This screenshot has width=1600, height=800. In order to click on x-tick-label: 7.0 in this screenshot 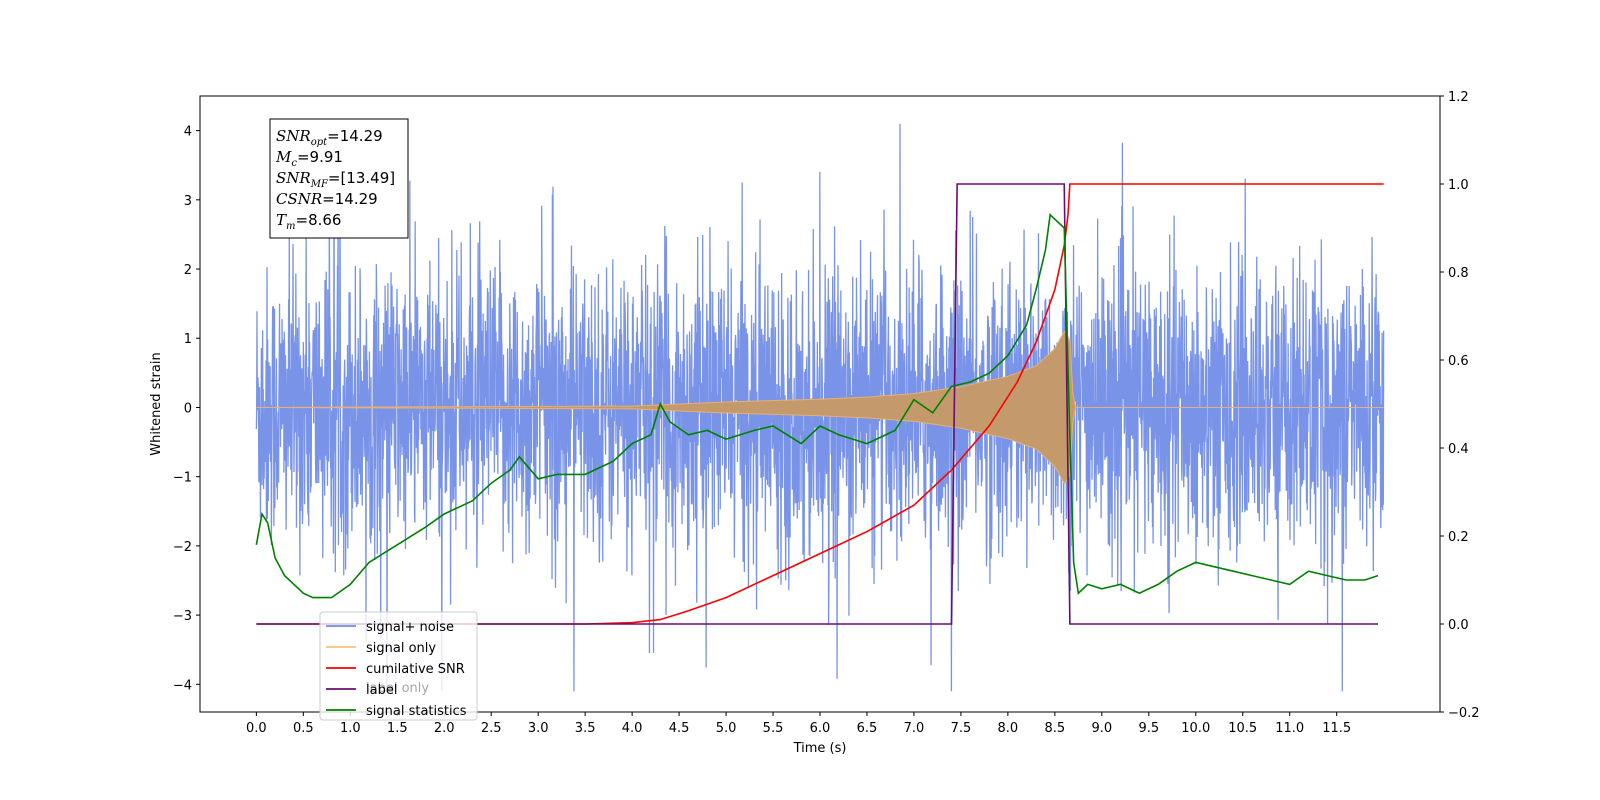, I will do `click(914, 728)`.